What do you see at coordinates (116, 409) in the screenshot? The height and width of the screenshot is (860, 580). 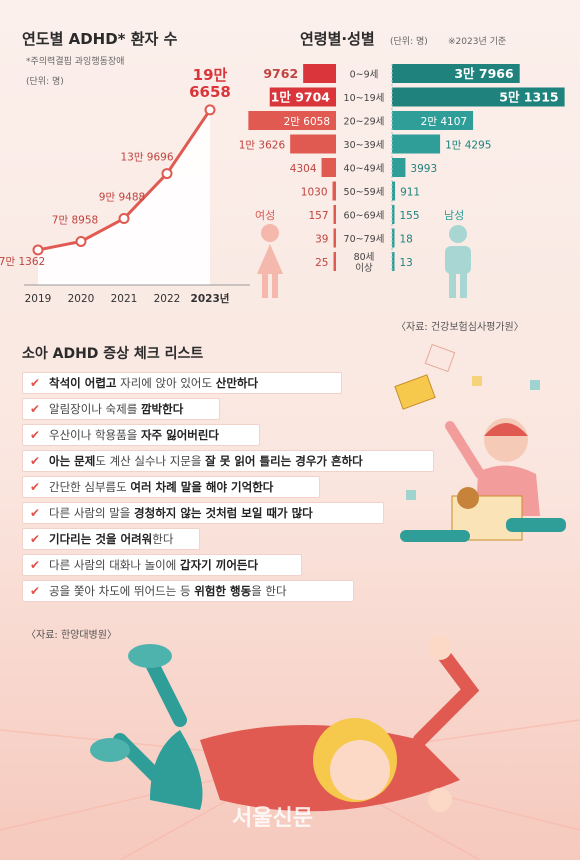 I see `checklist-item-text: 알림장이나 숙제를 깜박한다` at bounding box center [116, 409].